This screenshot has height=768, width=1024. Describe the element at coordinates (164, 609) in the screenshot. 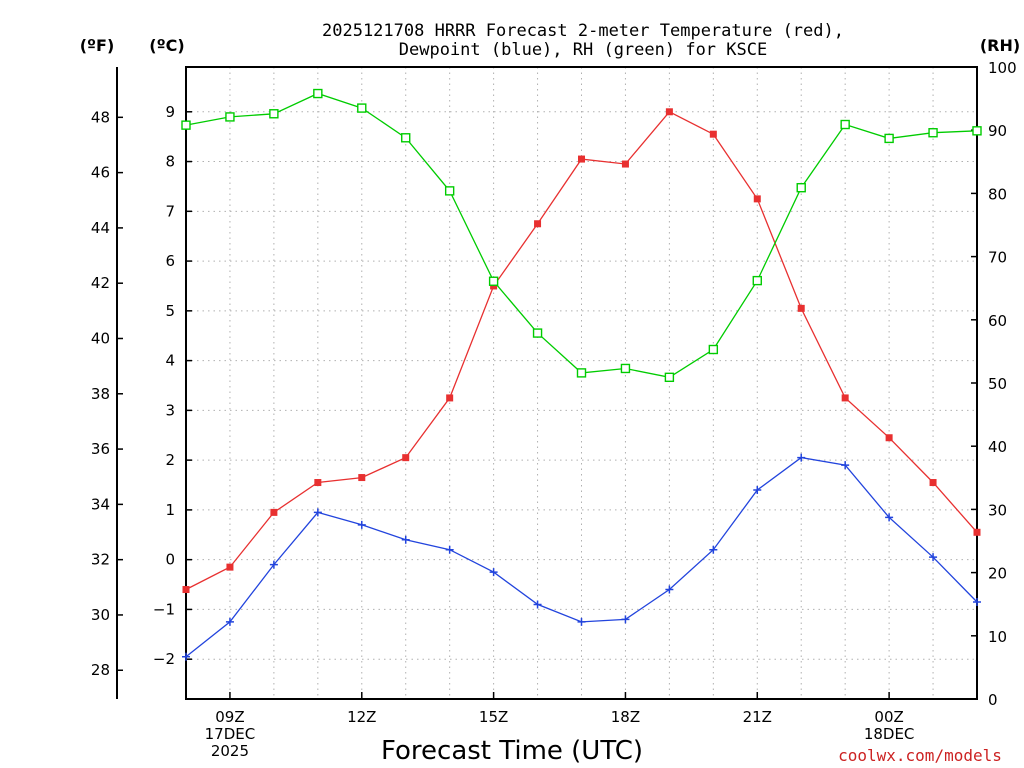

I see `celsius-tick-label: −1` at that location.